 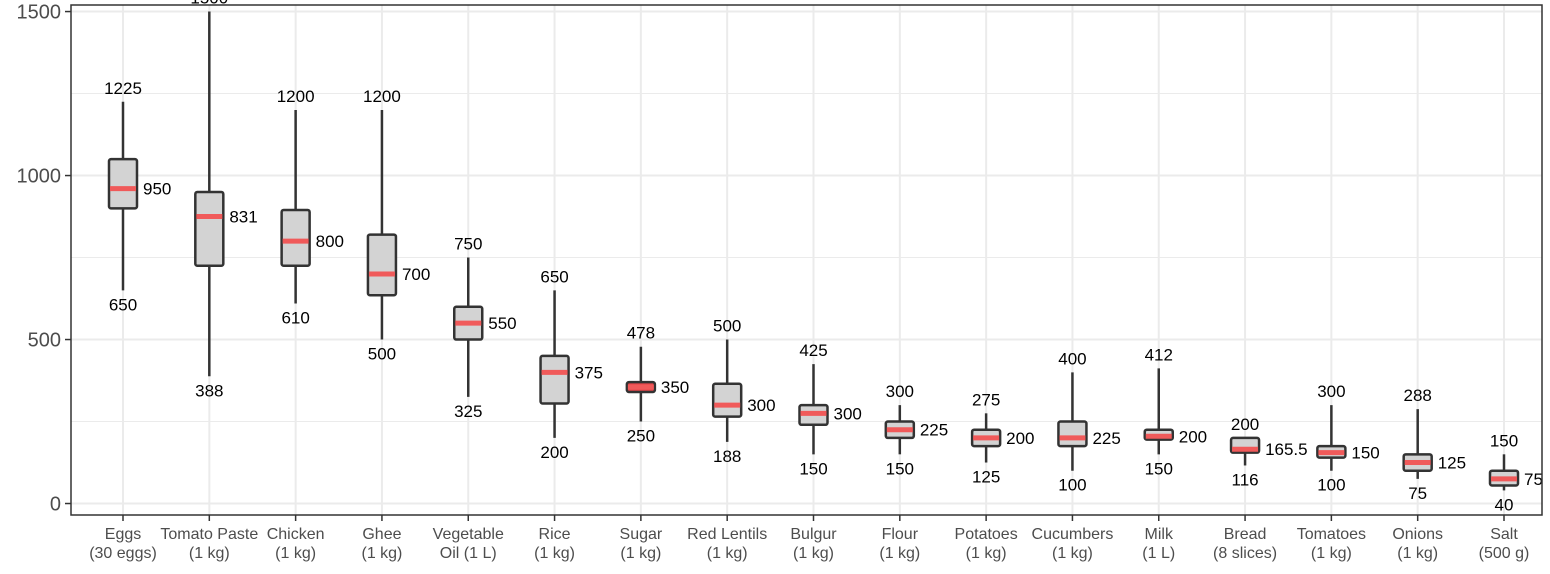 What do you see at coordinates (641, 534) in the screenshot?
I see `x-tick-label: Sugar` at bounding box center [641, 534].